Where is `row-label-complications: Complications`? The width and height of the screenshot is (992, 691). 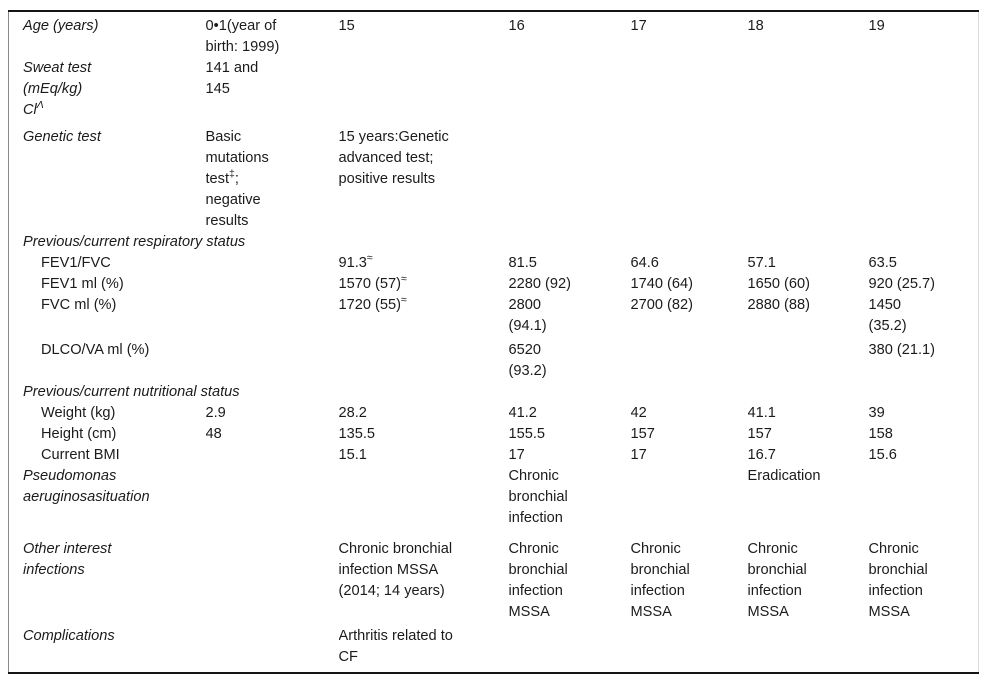
row-label-complications: Complications is located at coordinates (69, 636).